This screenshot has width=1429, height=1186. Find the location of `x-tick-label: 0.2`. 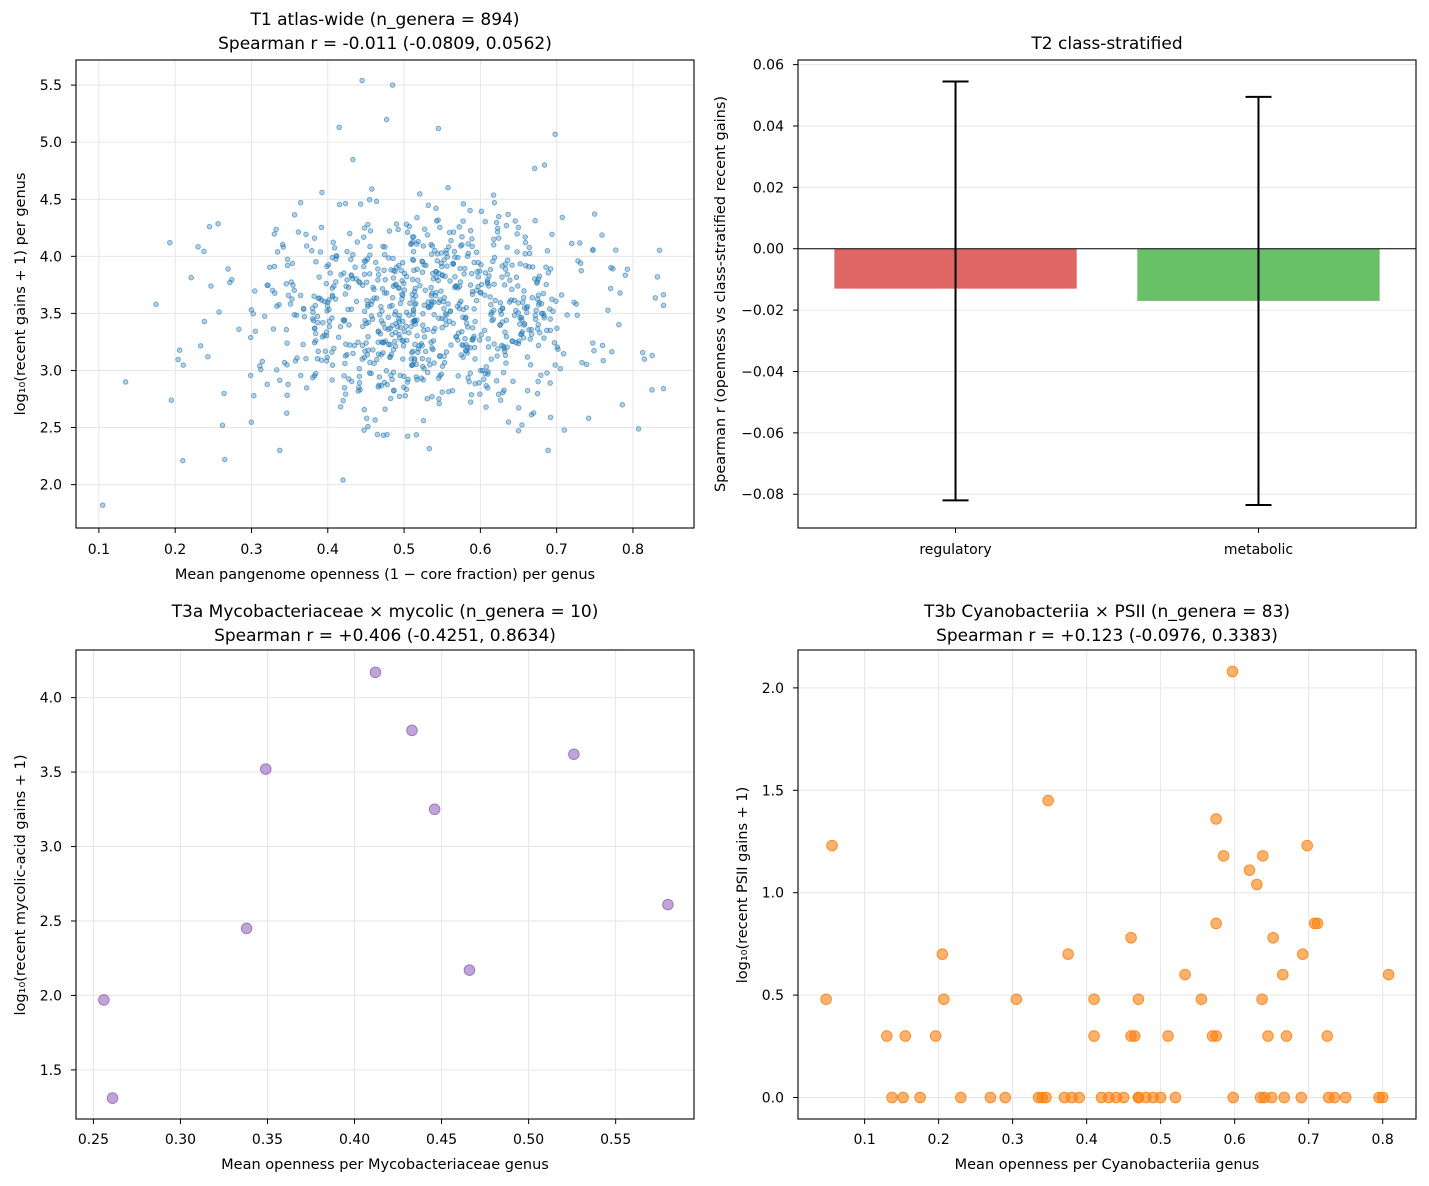

x-tick-label: 0.2 is located at coordinates (938, 1140).